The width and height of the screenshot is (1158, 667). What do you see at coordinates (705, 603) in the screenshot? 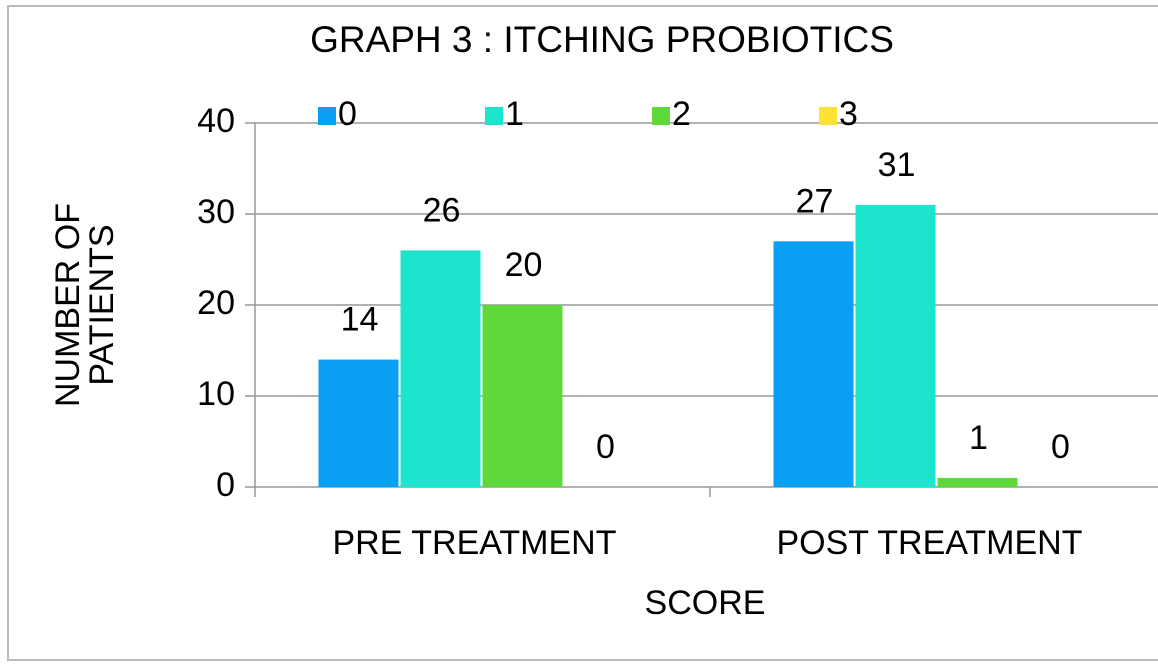
I see `x-axis-label: SCORE` at bounding box center [705, 603].